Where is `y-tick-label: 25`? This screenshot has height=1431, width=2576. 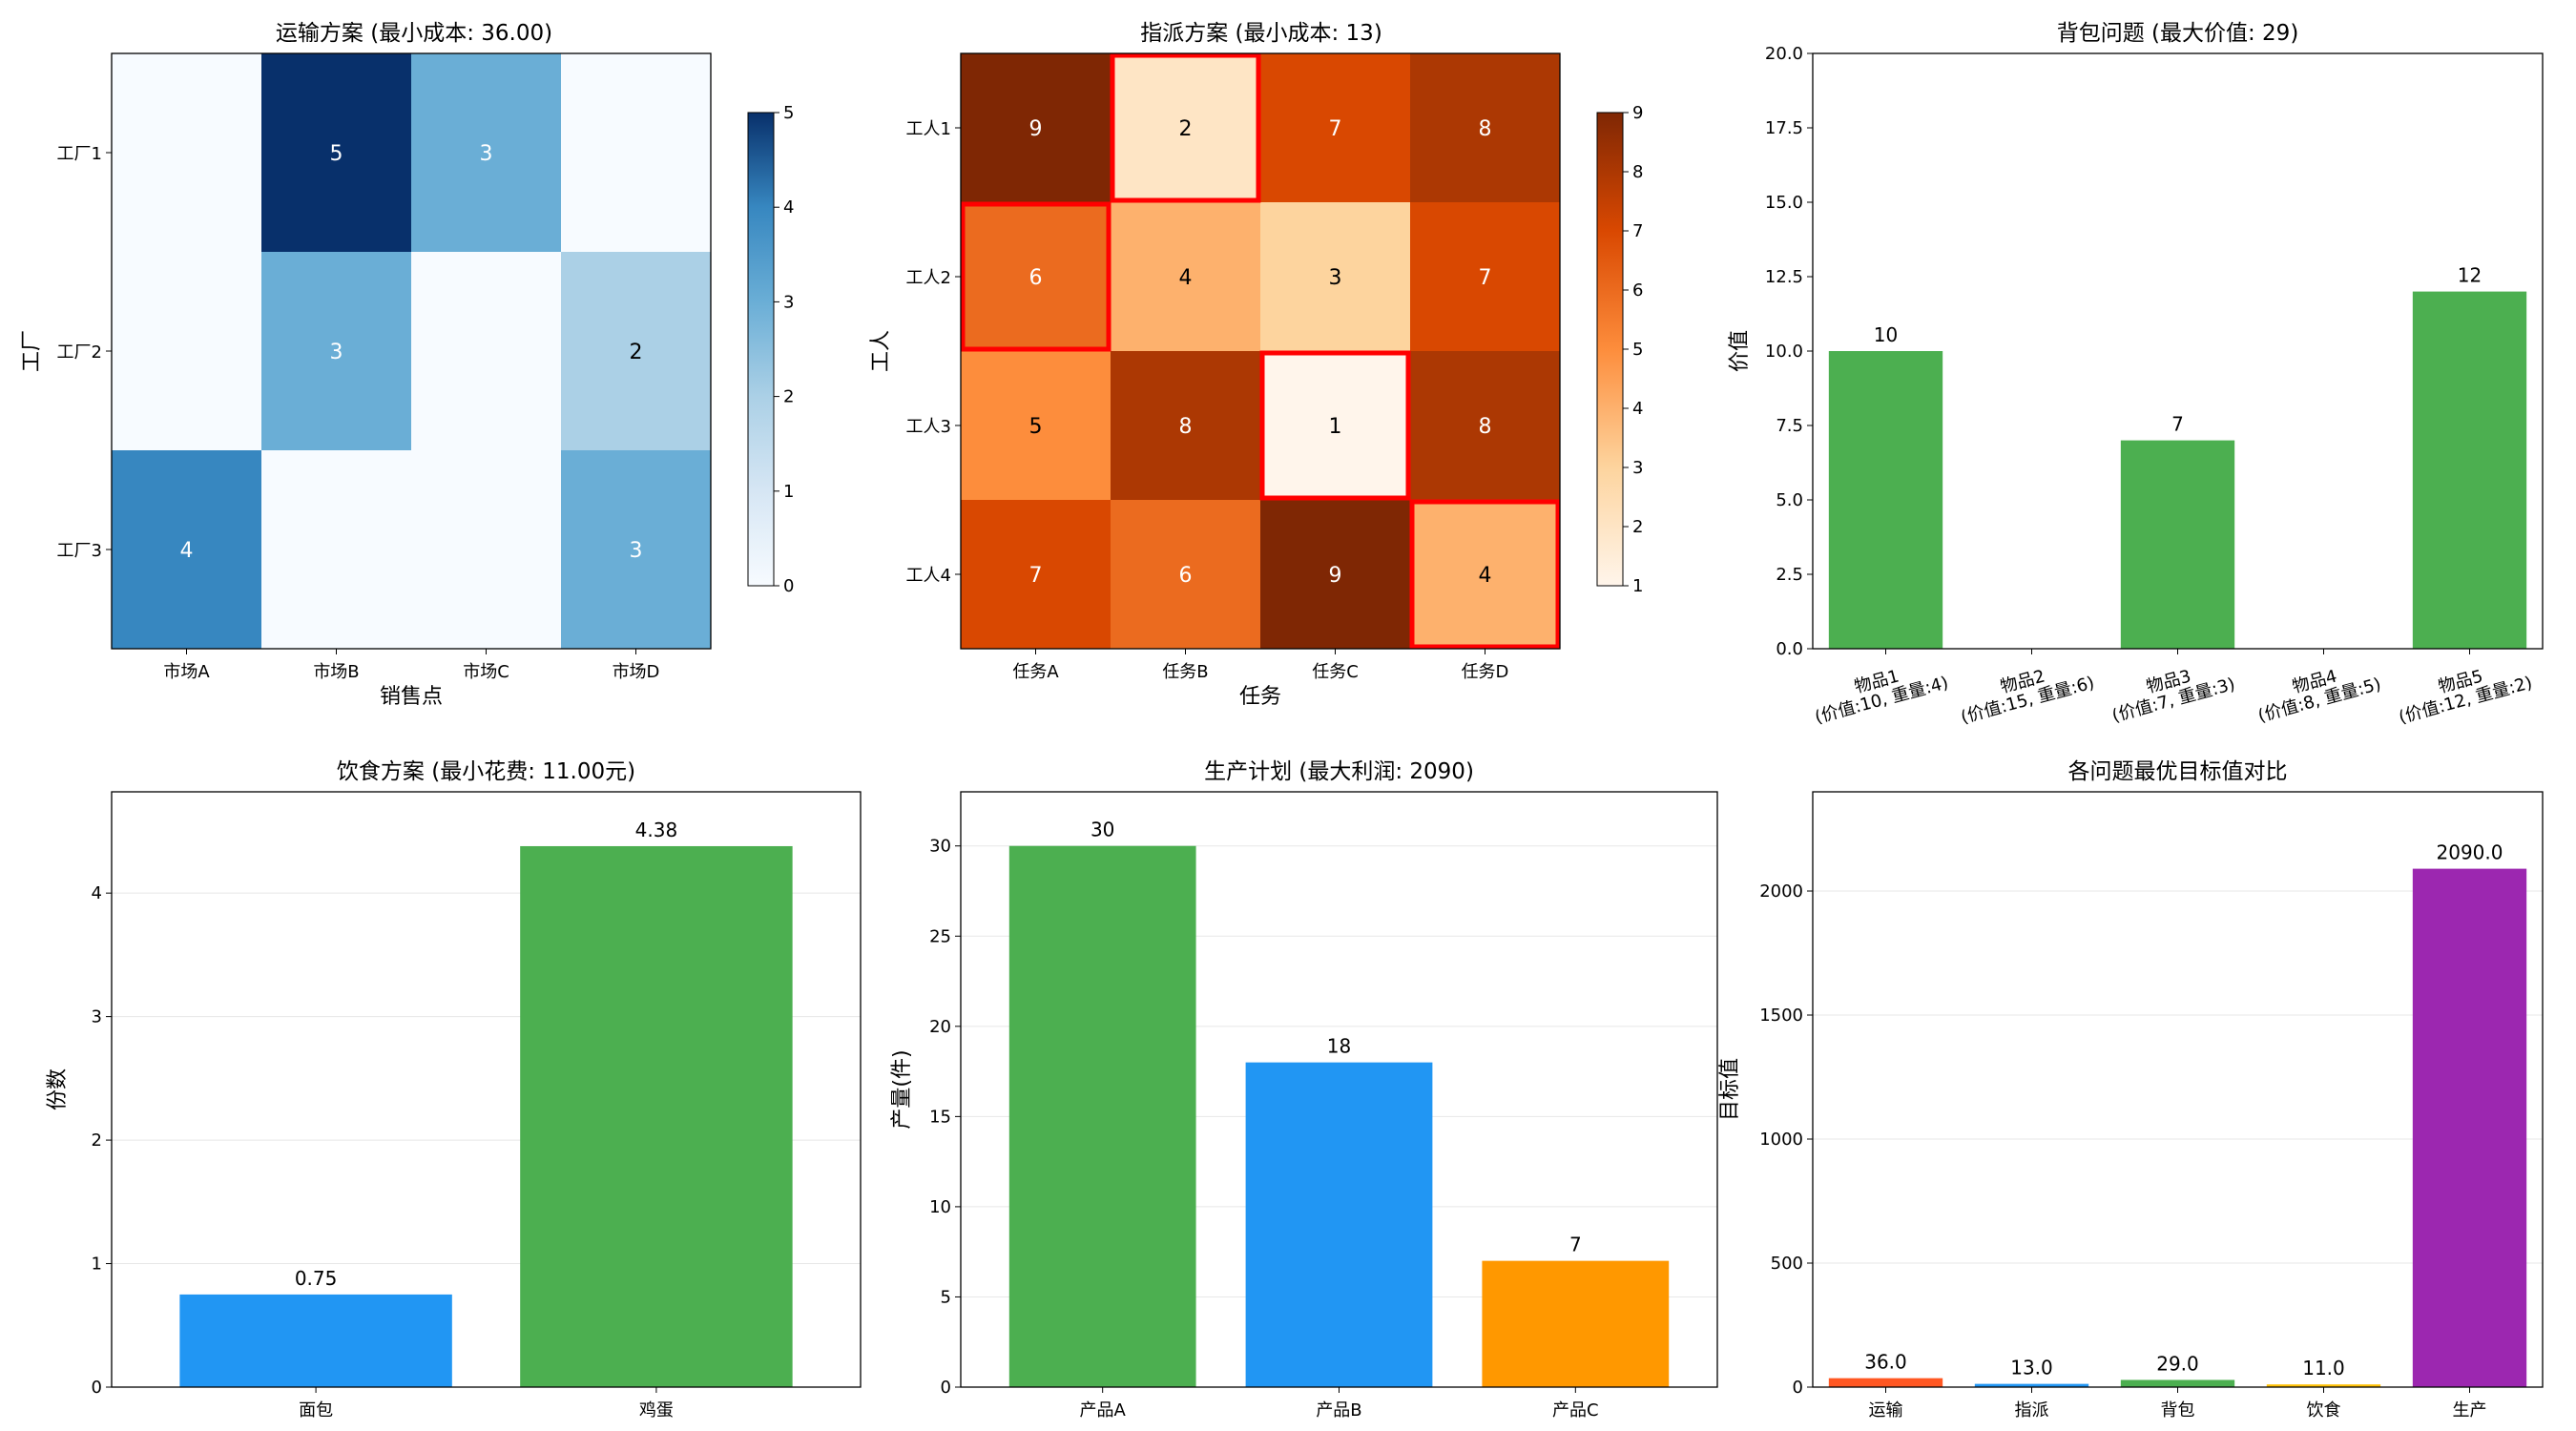 y-tick-label: 25 is located at coordinates (940, 936).